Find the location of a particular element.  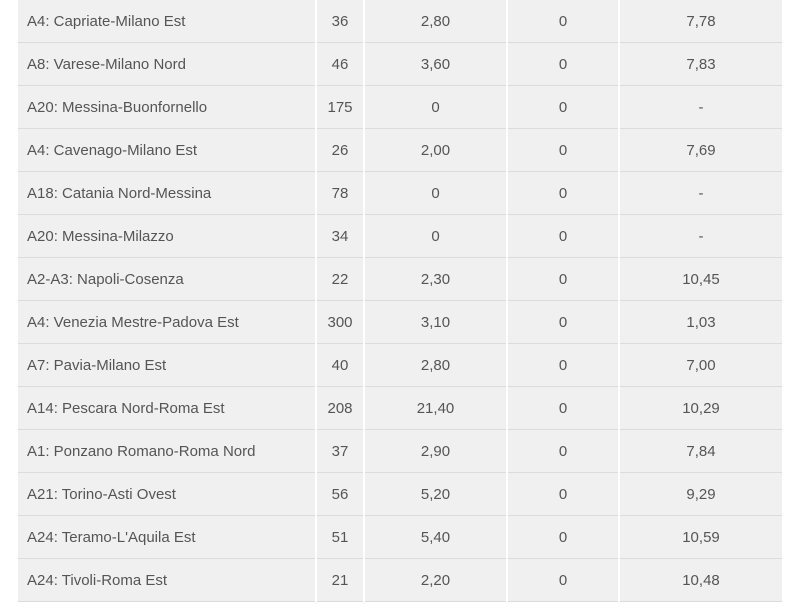

km-cell: 56 is located at coordinates (339, 494).